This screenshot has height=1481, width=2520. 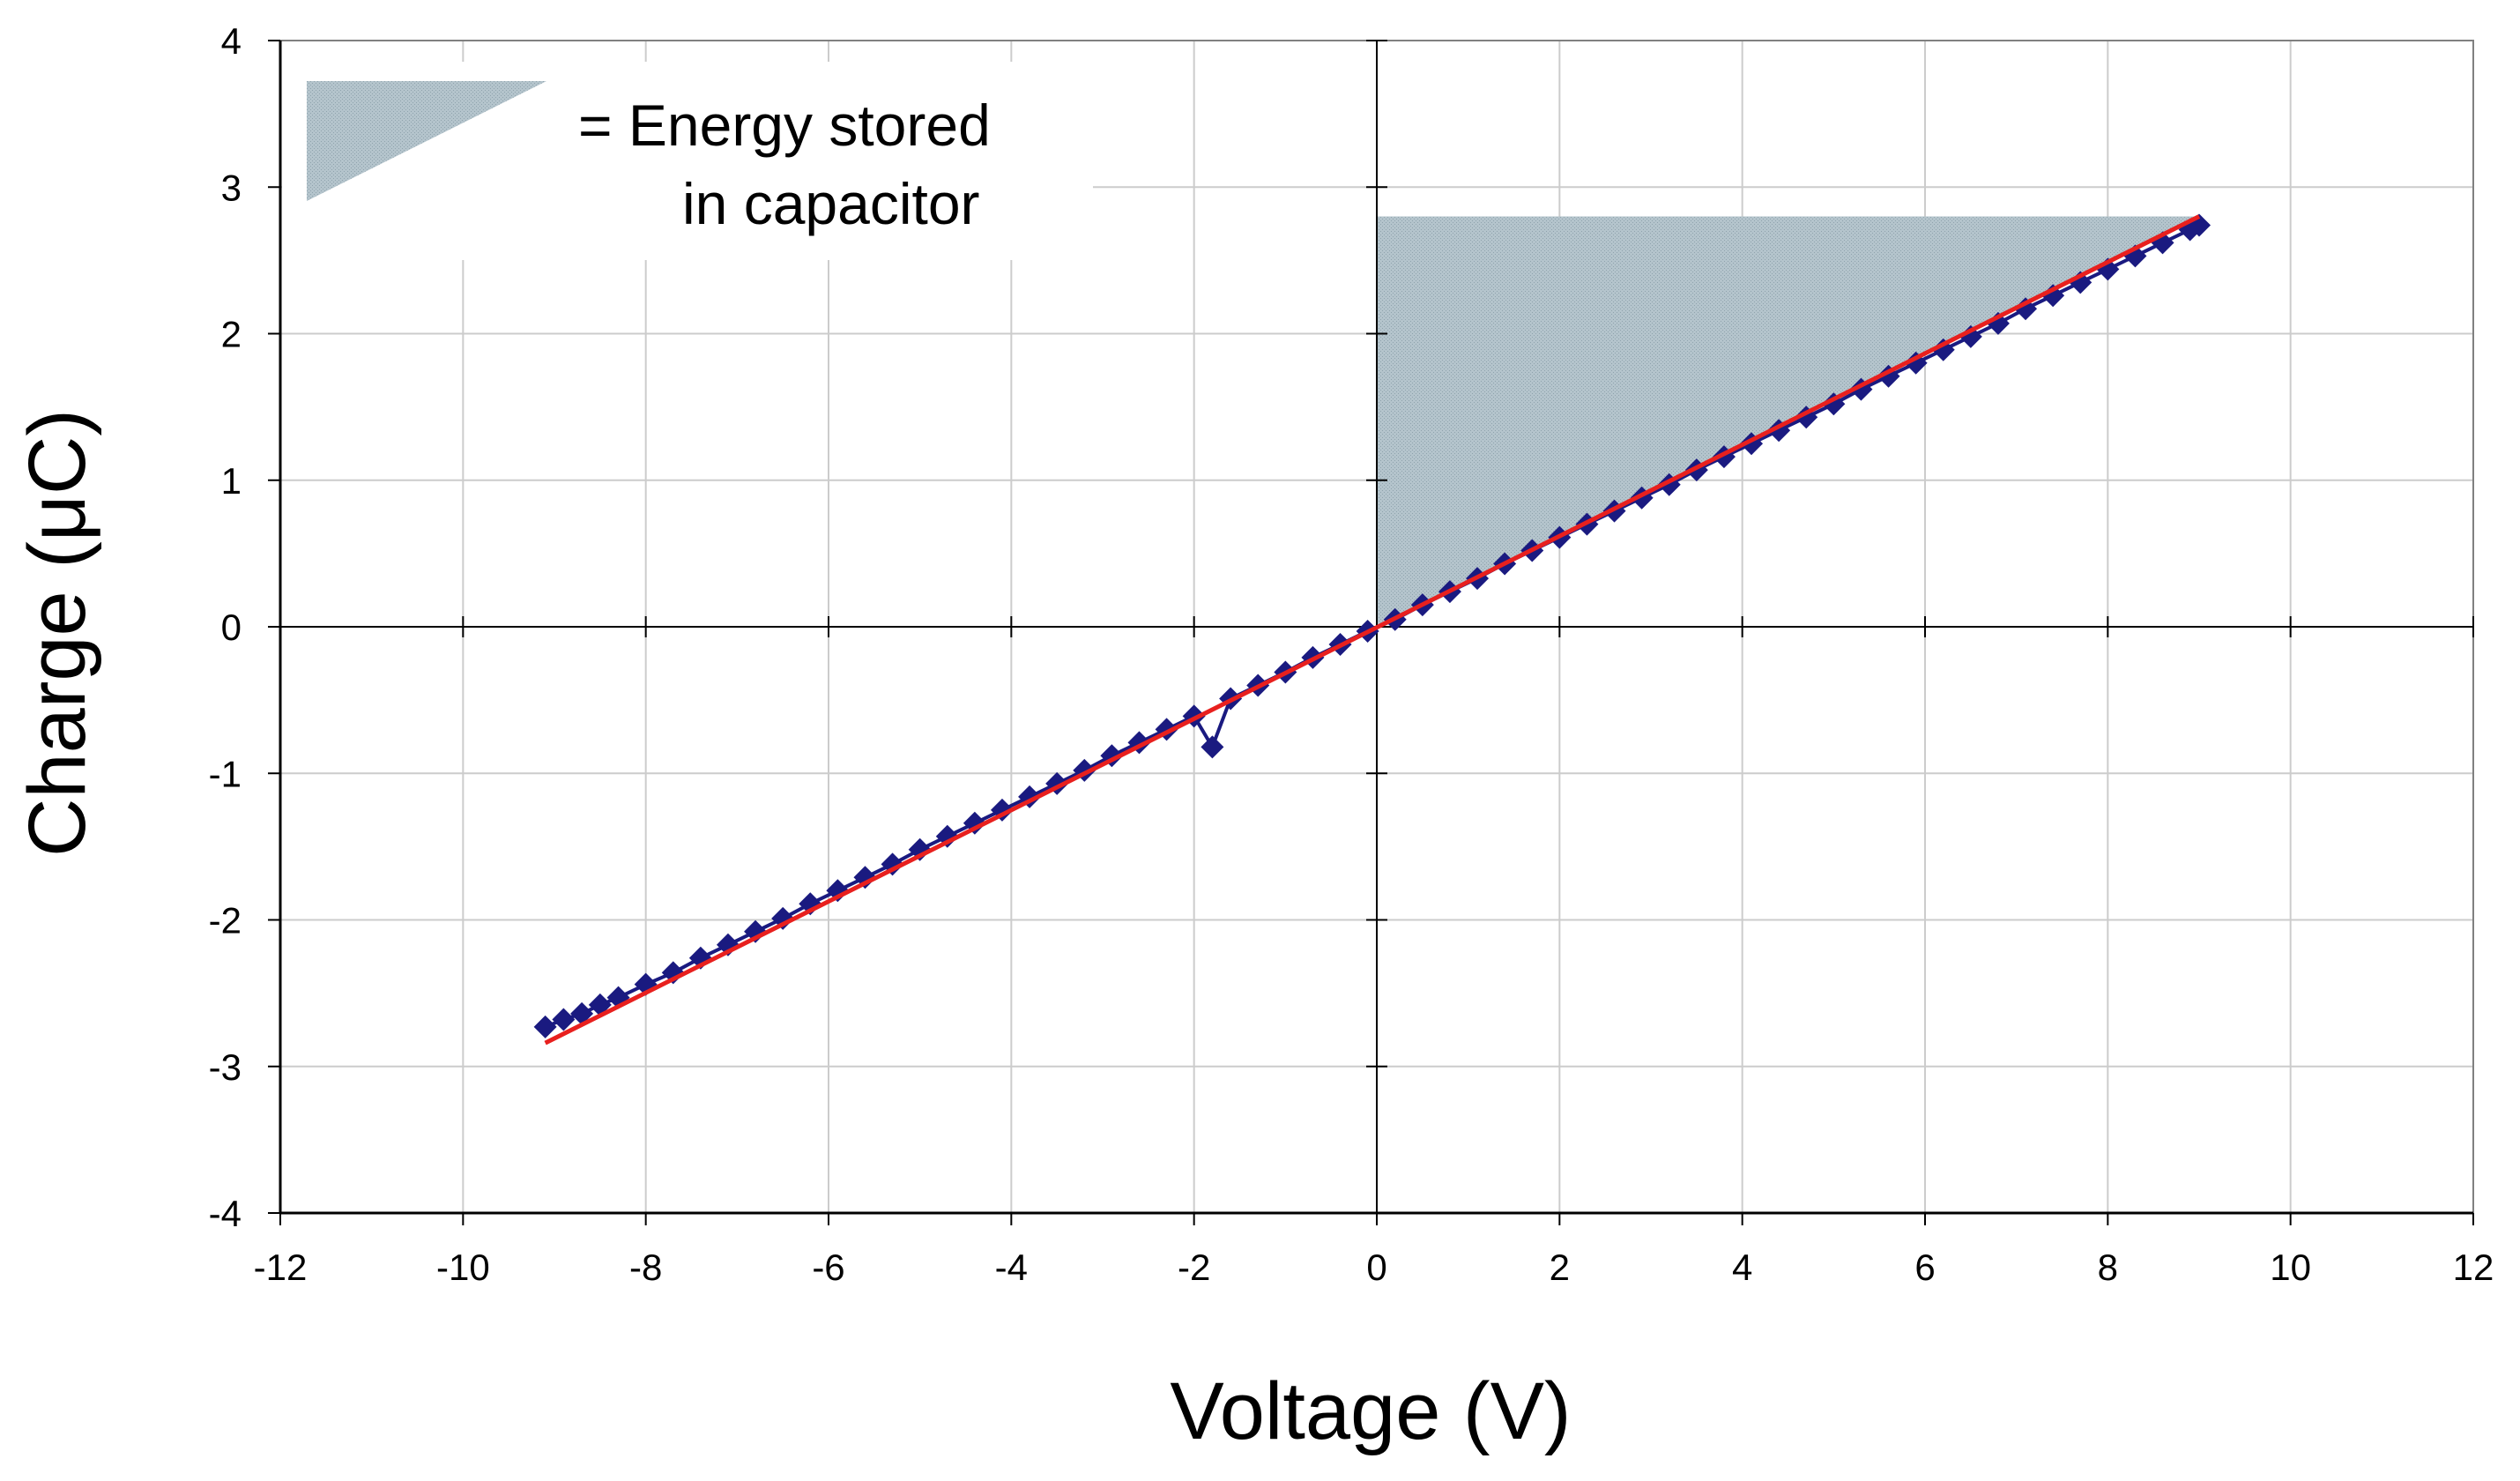 I want to click on y-tick-label: 2, so click(x=231, y=334).